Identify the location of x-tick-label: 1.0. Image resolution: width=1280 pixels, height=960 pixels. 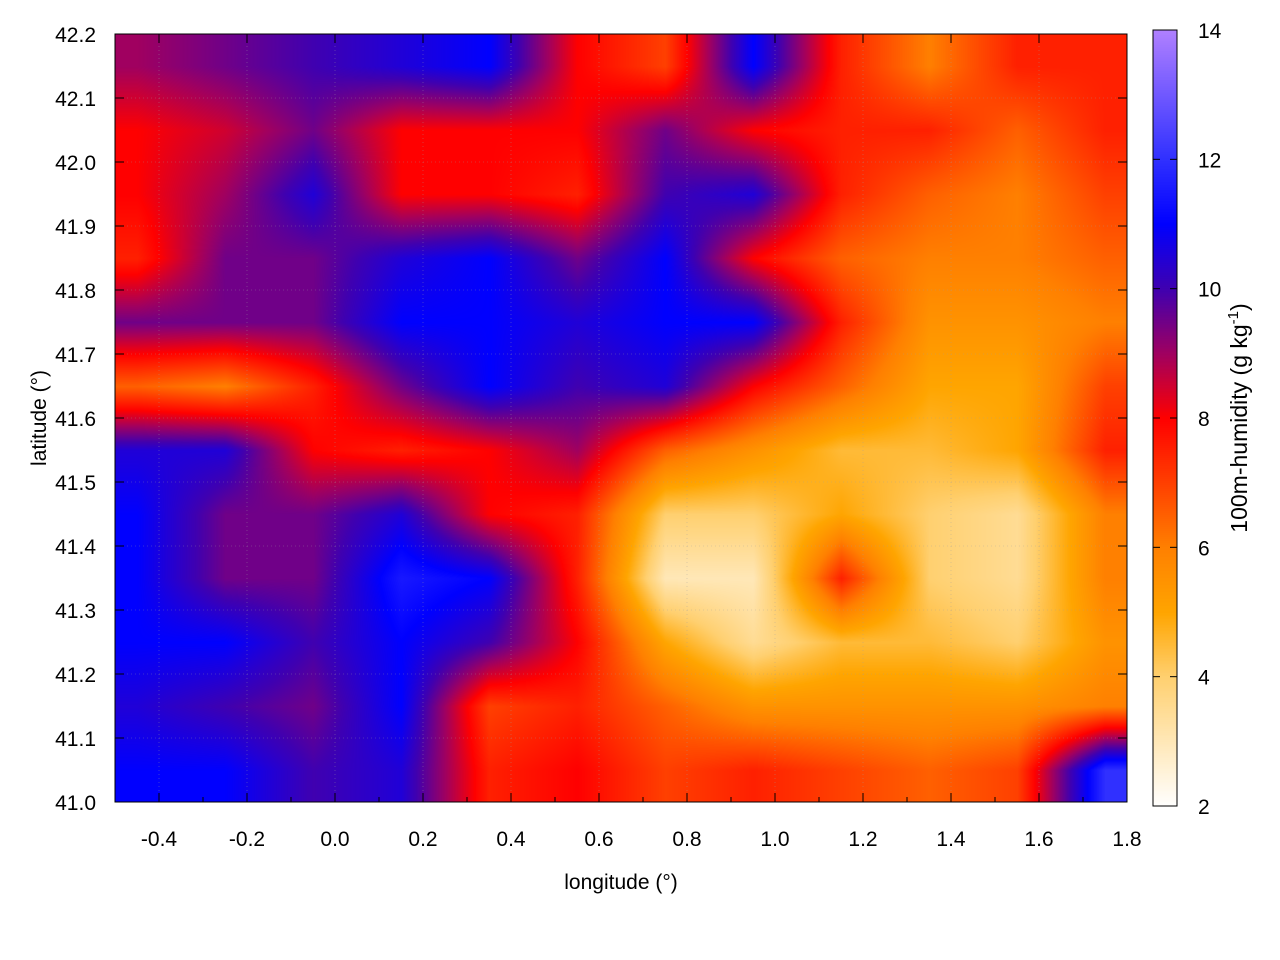
(774, 839).